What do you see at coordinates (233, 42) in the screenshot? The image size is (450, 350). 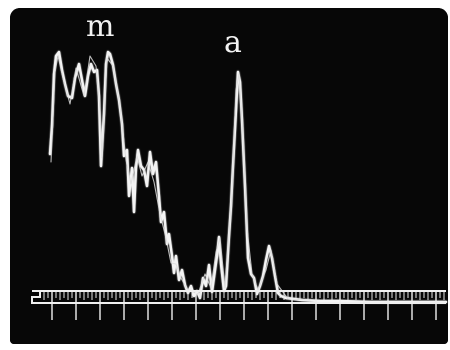 I see `peak-label-a: a` at bounding box center [233, 42].